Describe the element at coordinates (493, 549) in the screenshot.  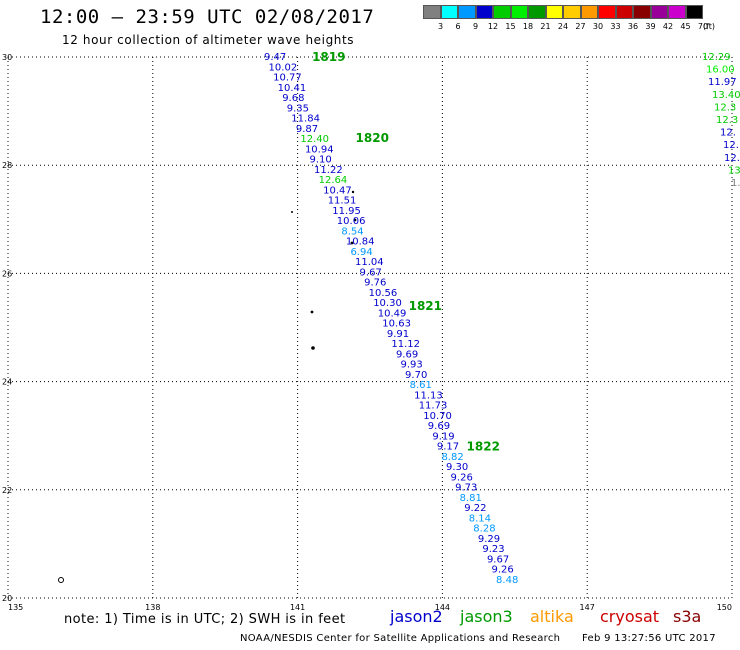
I see `wave-height-value: 9.23` at that location.